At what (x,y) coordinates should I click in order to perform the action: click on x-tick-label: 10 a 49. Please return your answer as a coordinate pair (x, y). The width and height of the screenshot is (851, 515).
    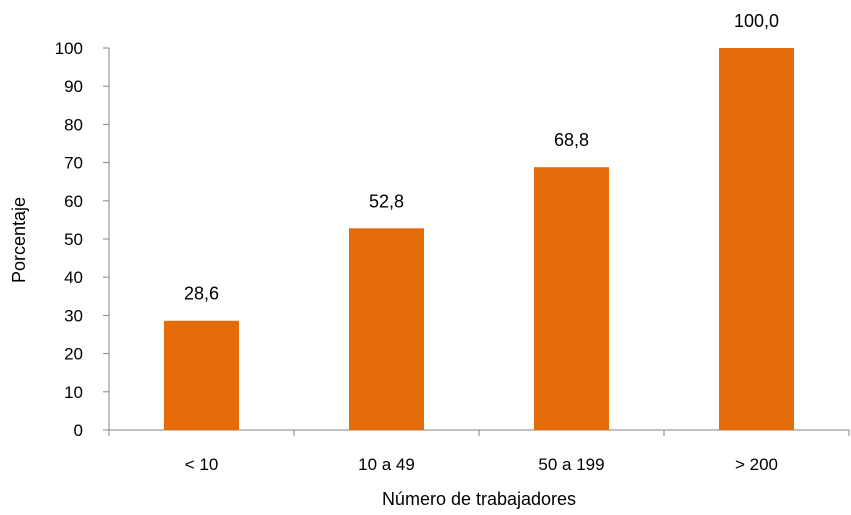
    Looking at the image, I should click on (386, 464).